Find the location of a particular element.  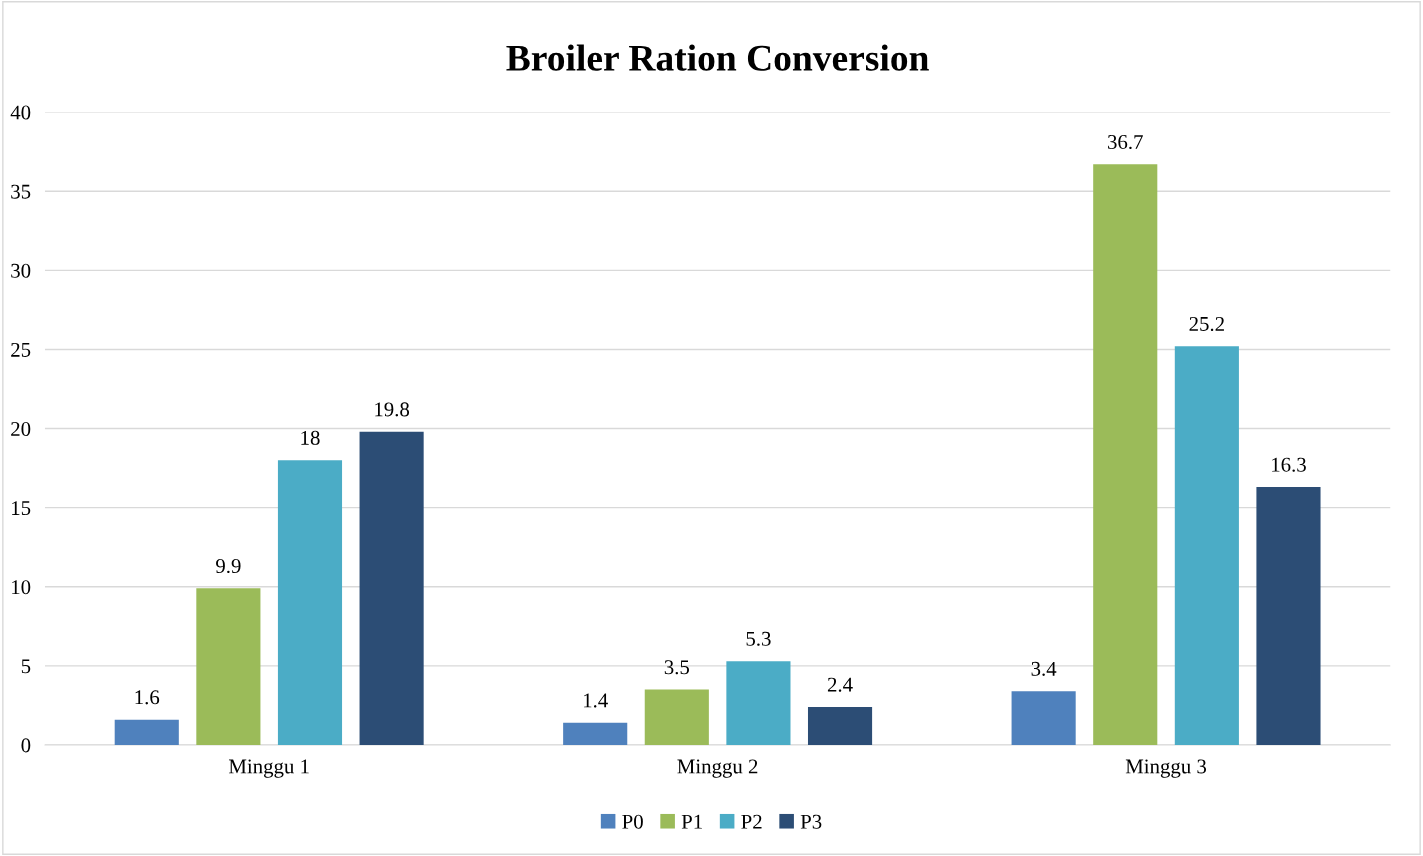

data-label: 3.4 is located at coordinates (1044, 668).